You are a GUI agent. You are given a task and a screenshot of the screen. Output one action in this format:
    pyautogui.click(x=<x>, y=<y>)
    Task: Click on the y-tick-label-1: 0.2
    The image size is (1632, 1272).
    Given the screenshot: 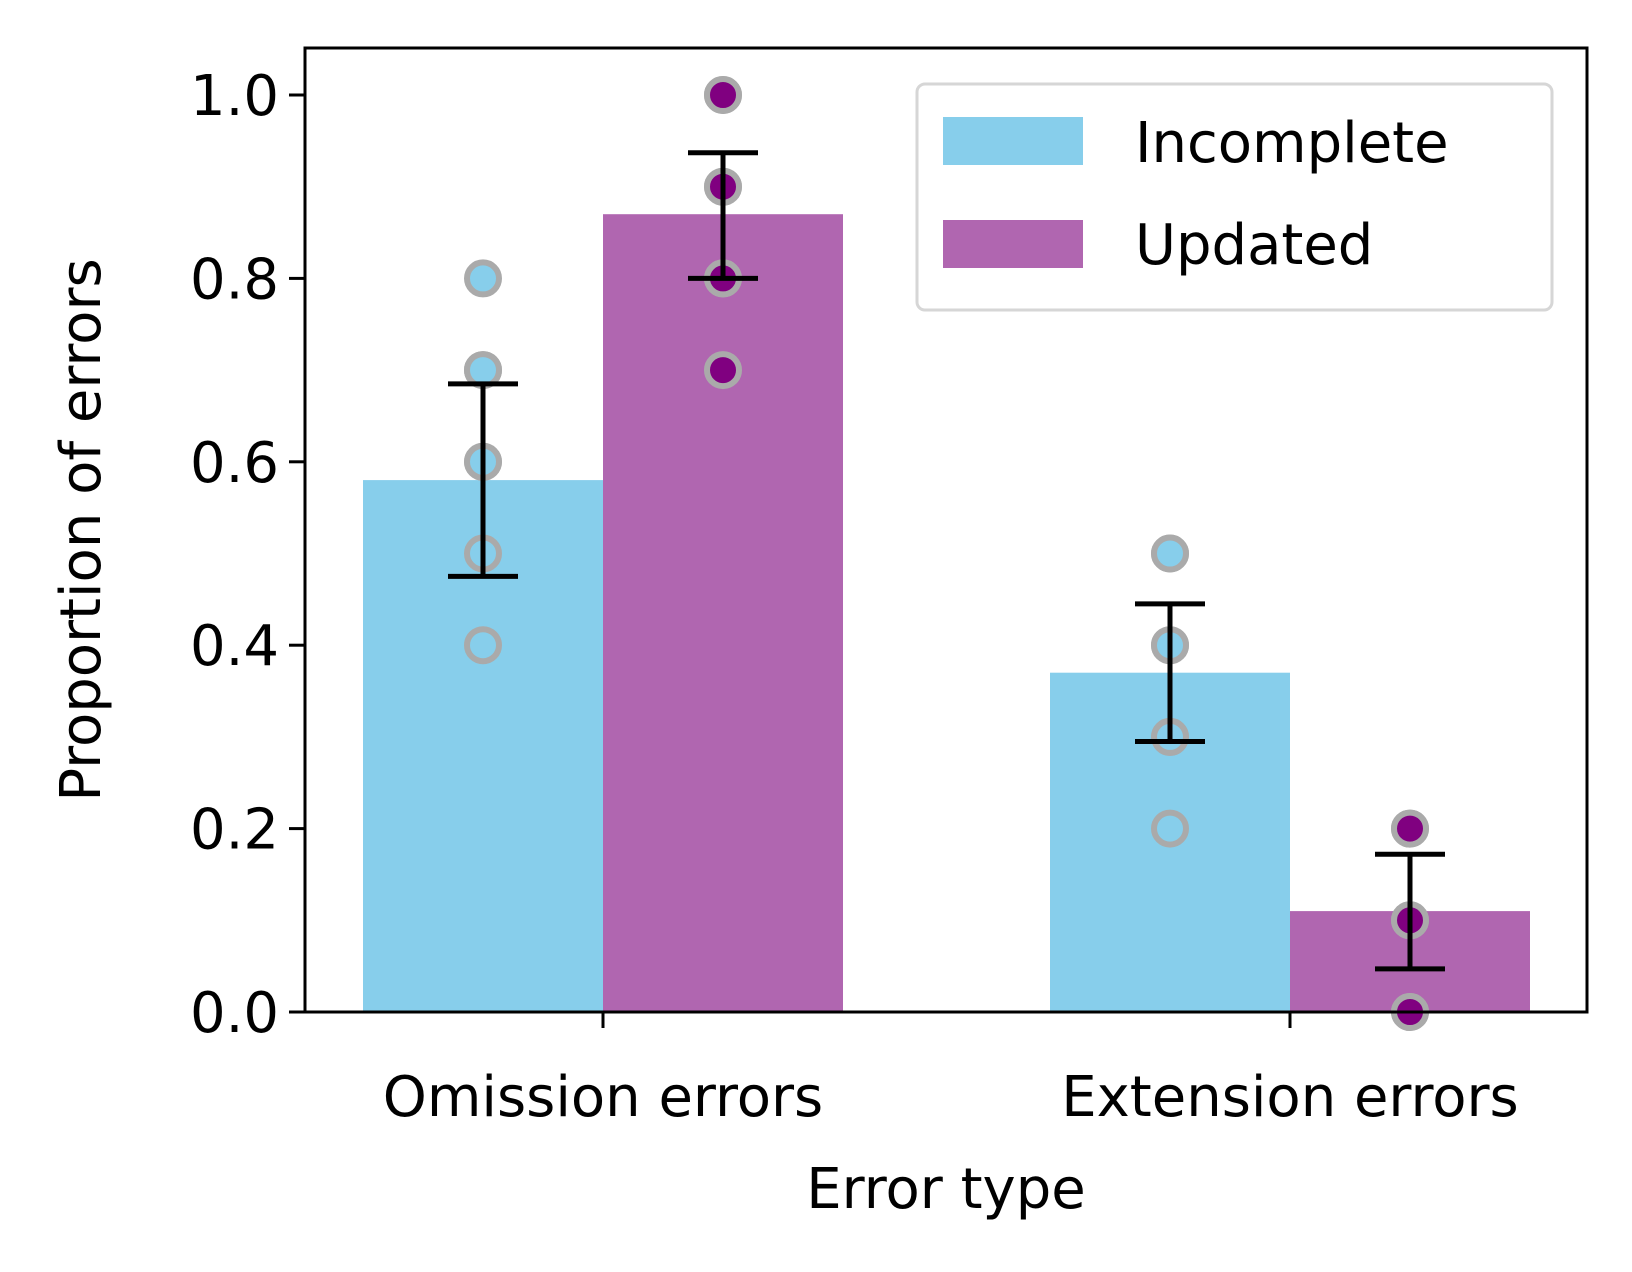 What is the action you would take?
    pyautogui.click(x=234, y=830)
    